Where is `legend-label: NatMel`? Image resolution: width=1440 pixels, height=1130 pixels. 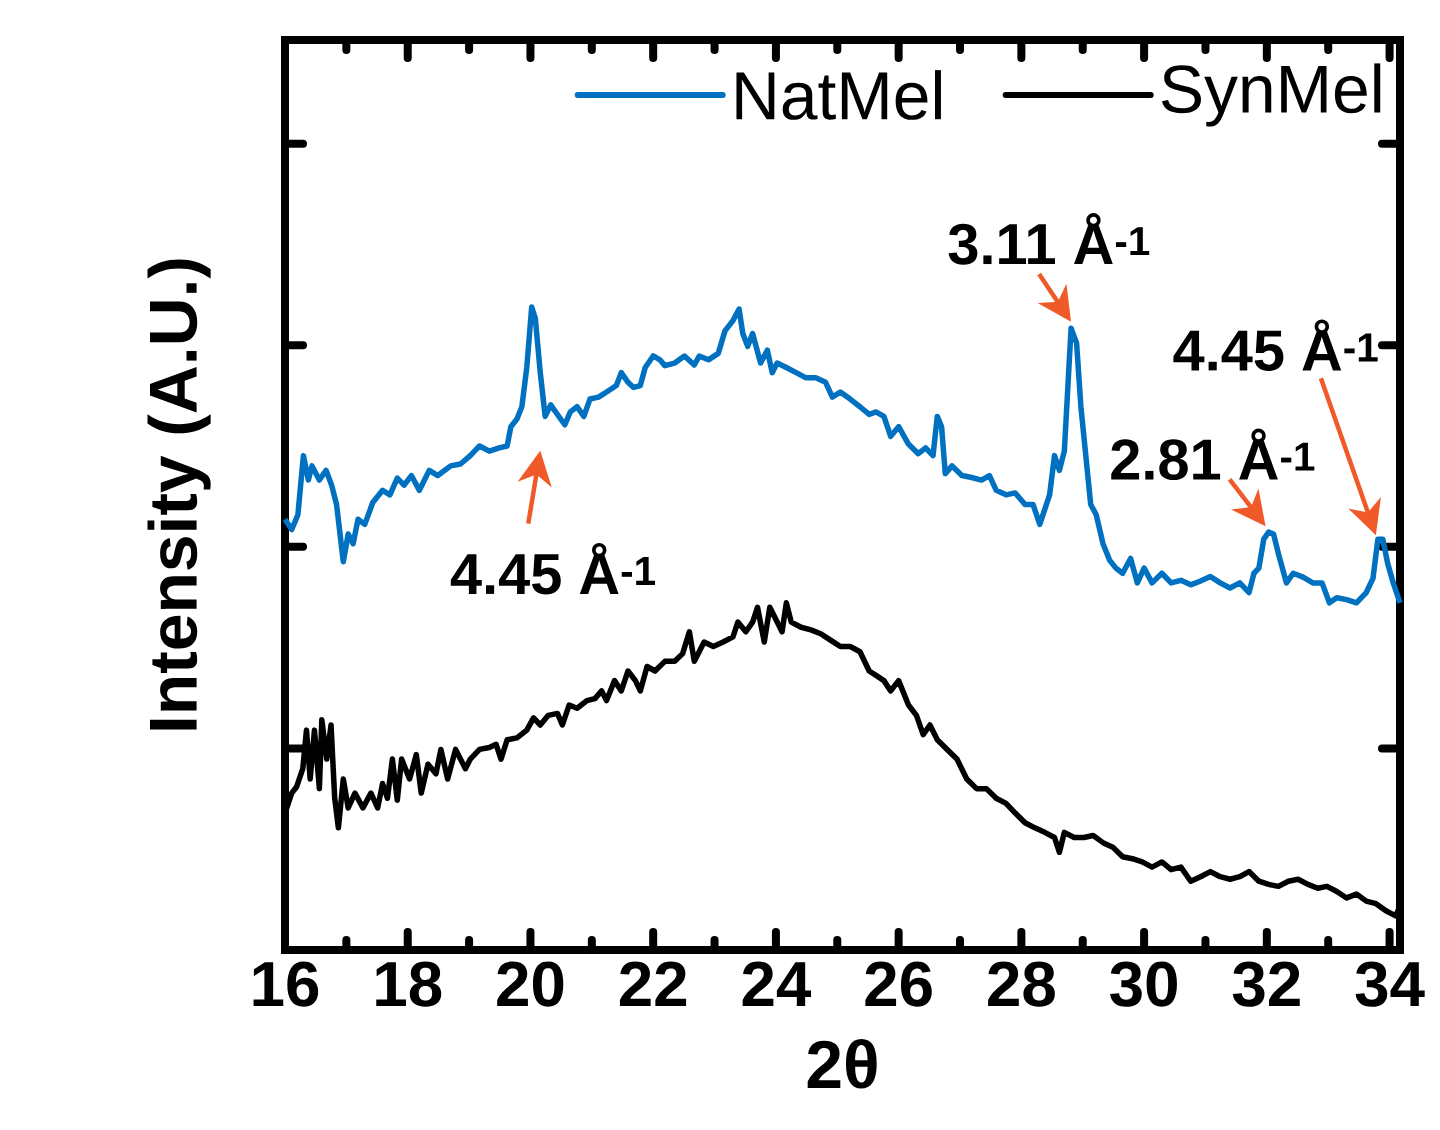 legend-label: NatMel is located at coordinates (838, 95).